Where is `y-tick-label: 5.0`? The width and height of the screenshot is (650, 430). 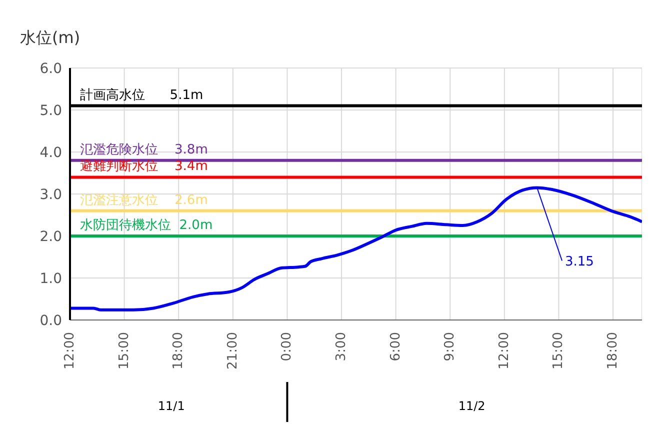
y-tick-label: 5.0 is located at coordinates (51, 110).